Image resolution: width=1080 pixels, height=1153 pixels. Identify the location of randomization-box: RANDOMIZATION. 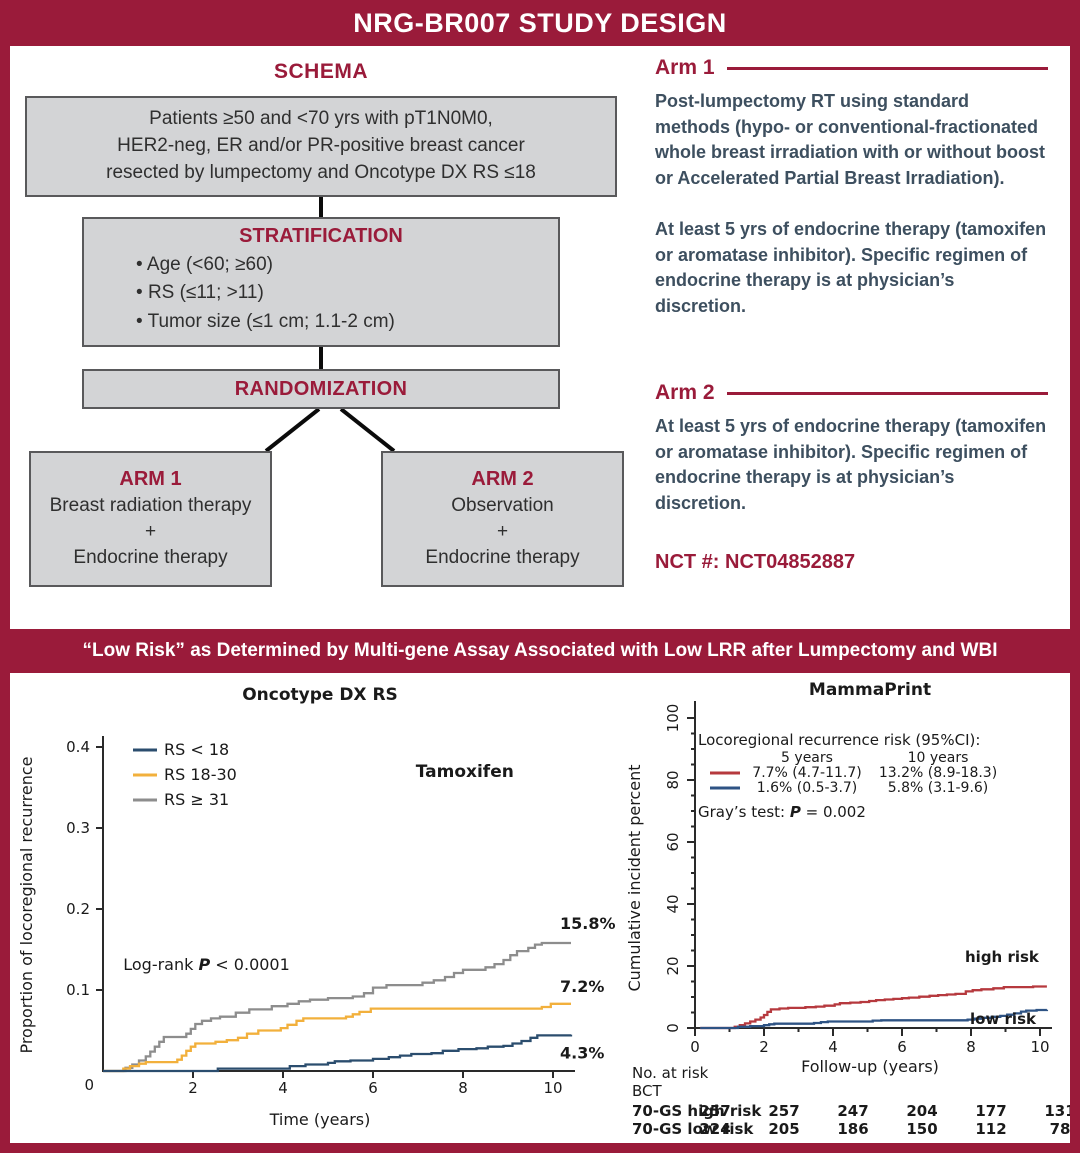
(321, 389).